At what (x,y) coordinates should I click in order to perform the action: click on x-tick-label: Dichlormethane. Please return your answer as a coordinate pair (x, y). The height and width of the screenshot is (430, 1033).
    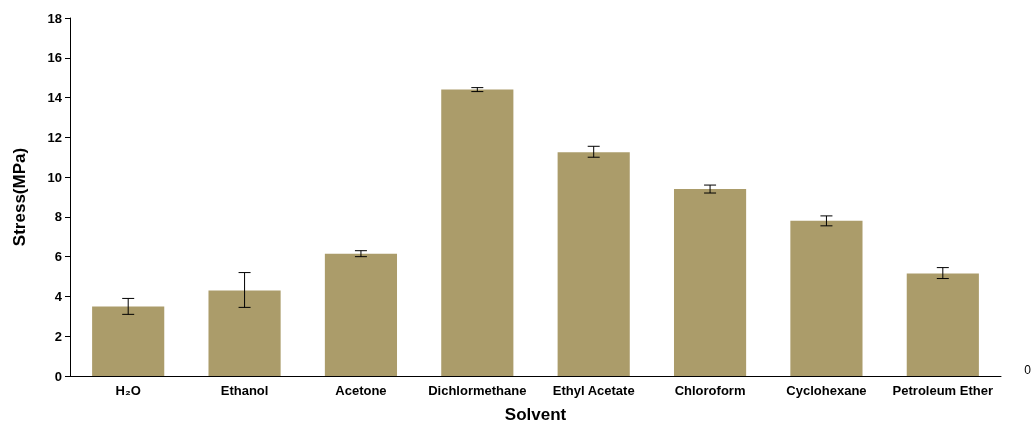
    Looking at the image, I should click on (477, 390).